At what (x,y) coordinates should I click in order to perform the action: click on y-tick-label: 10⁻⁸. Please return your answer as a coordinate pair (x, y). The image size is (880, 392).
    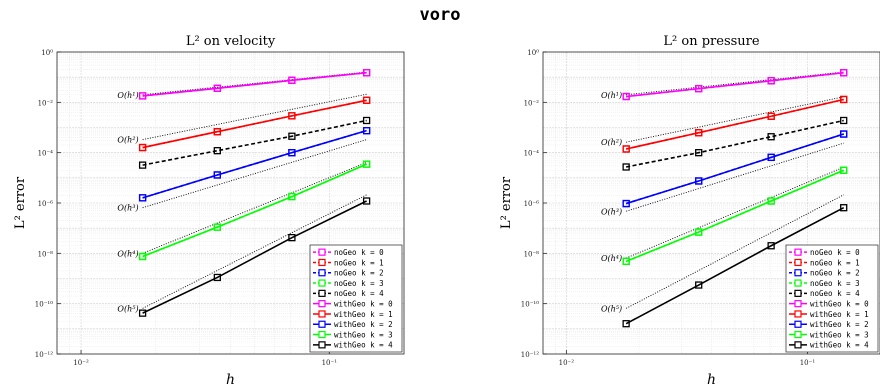
    Looking at the image, I should click on (46, 254).